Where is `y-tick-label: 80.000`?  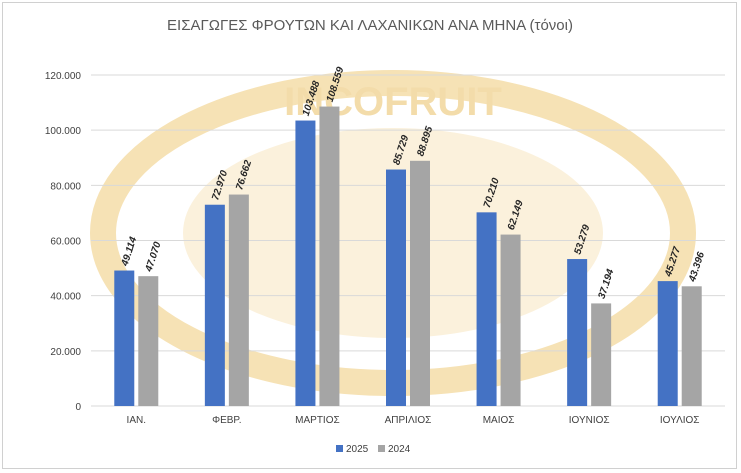 y-tick-label: 80.000 is located at coordinates (65, 186).